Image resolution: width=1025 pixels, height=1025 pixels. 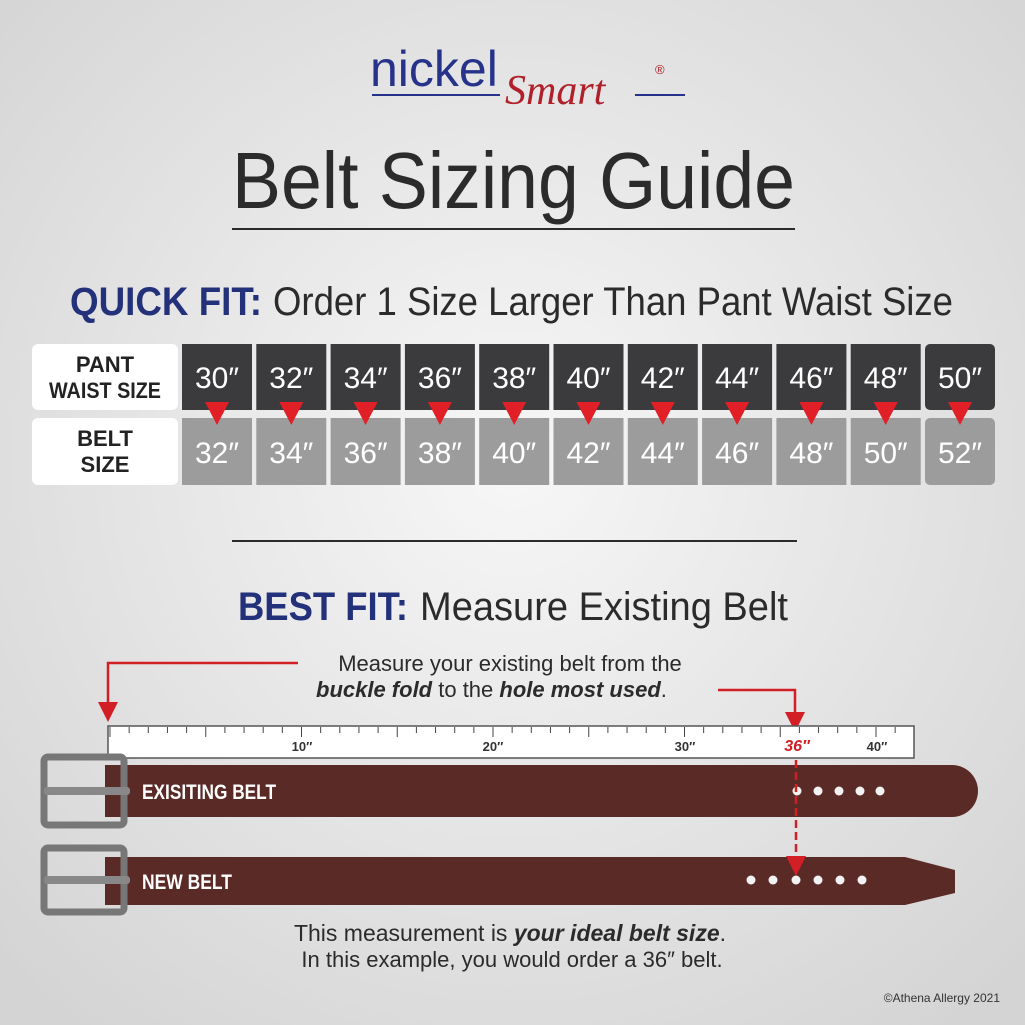 I want to click on instruction: buckle fold to the hole most used., so click(x=491, y=689).